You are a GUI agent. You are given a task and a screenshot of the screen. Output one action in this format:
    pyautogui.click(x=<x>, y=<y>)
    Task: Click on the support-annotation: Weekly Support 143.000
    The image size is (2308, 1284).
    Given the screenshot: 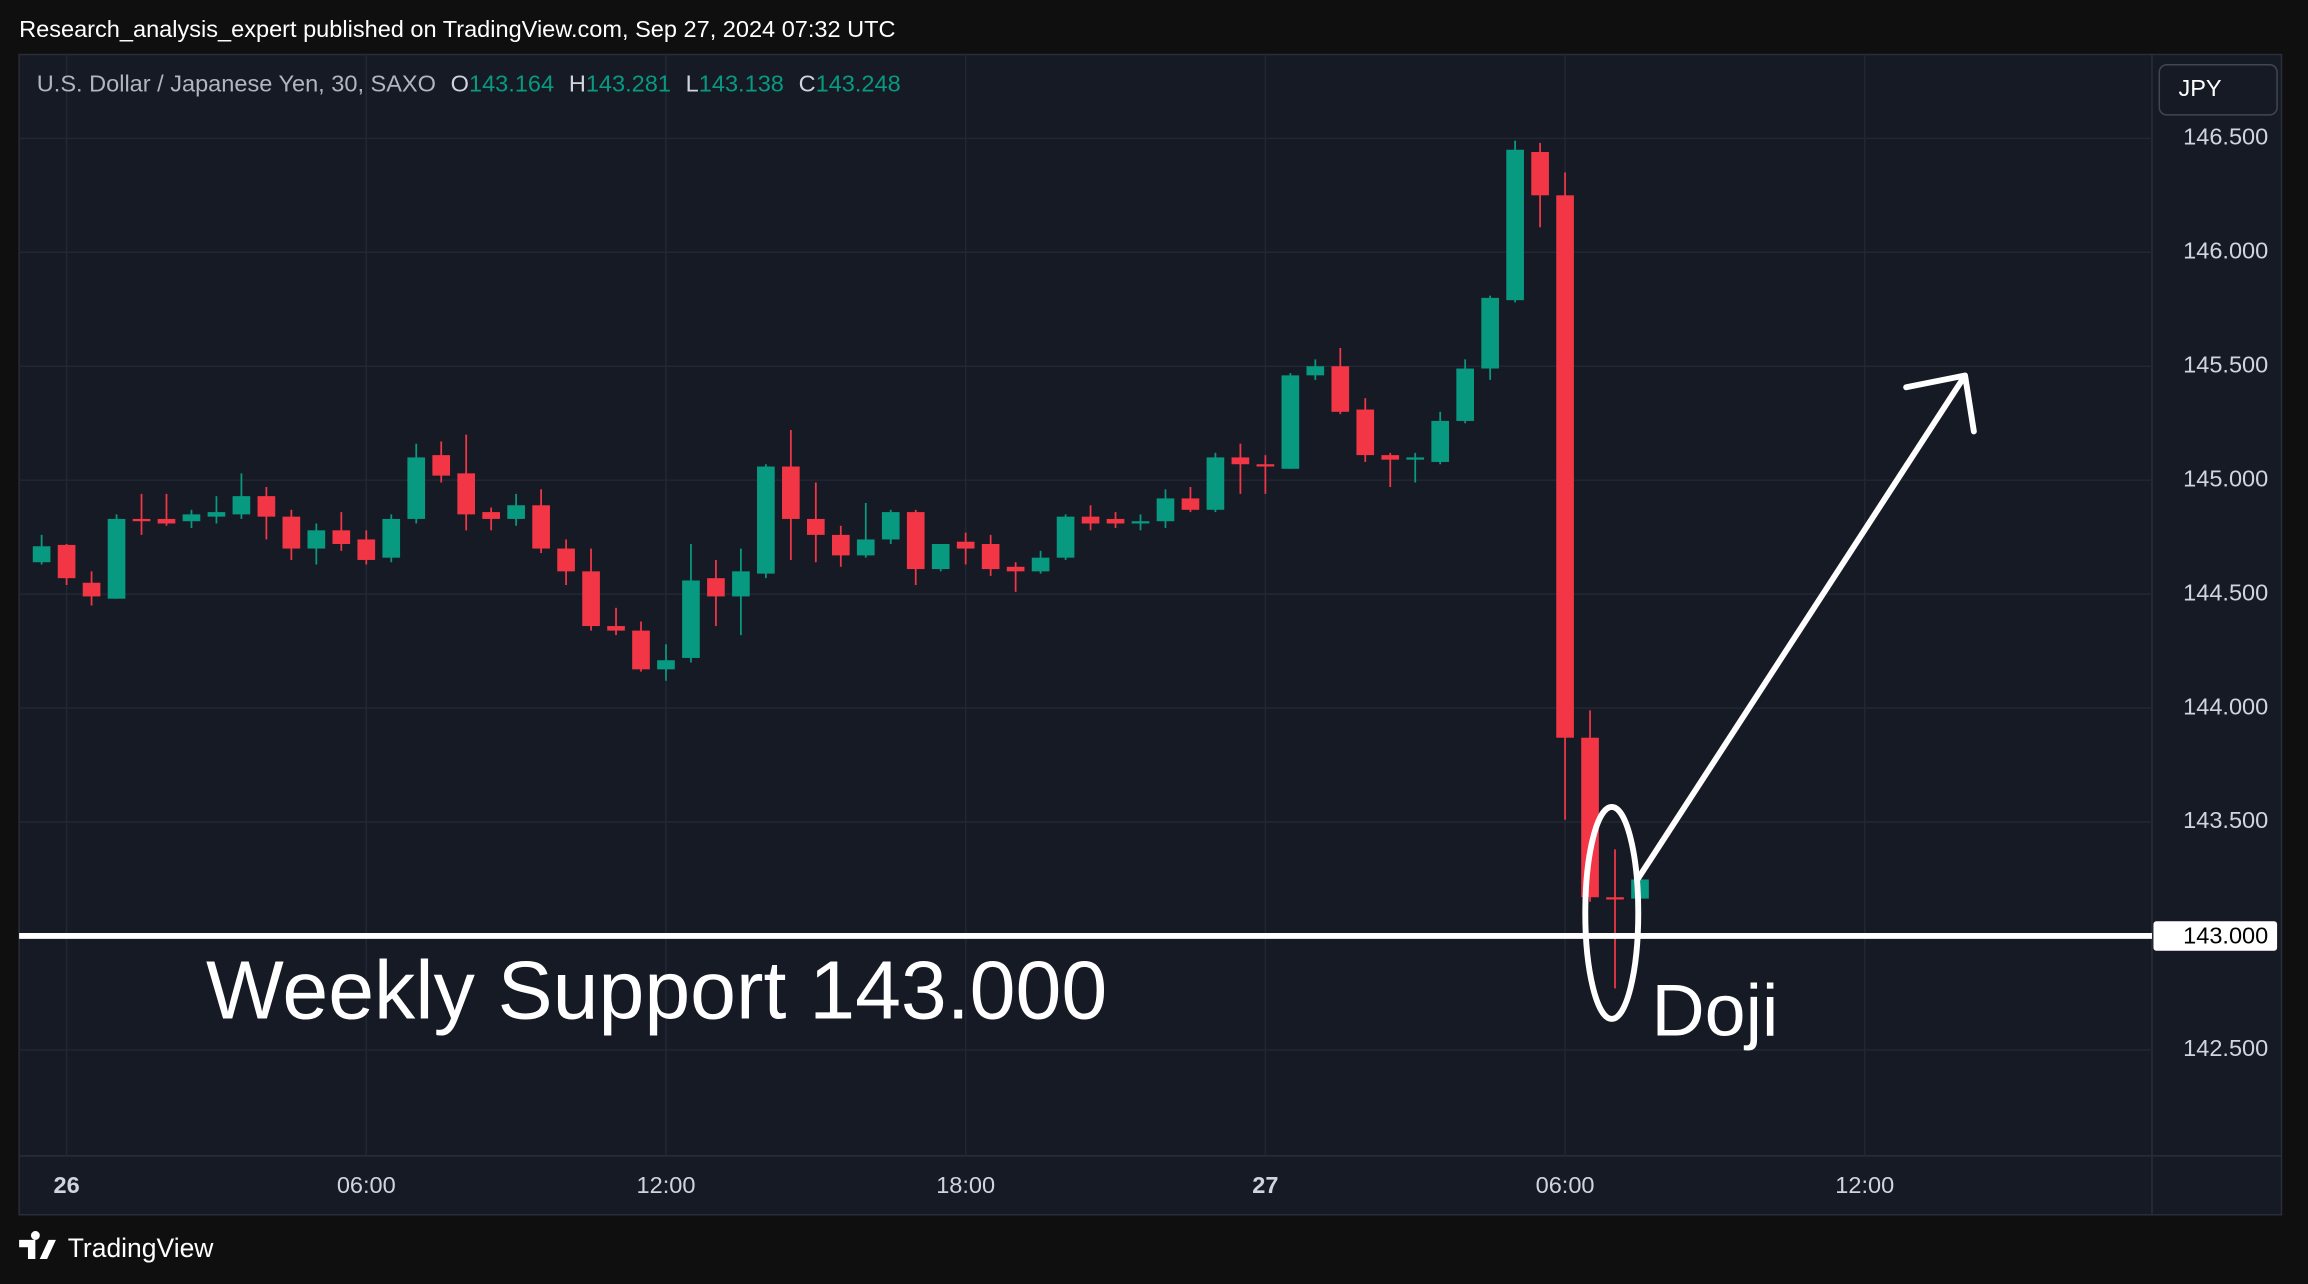 What is the action you would take?
    pyautogui.click(x=656, y=991)
    